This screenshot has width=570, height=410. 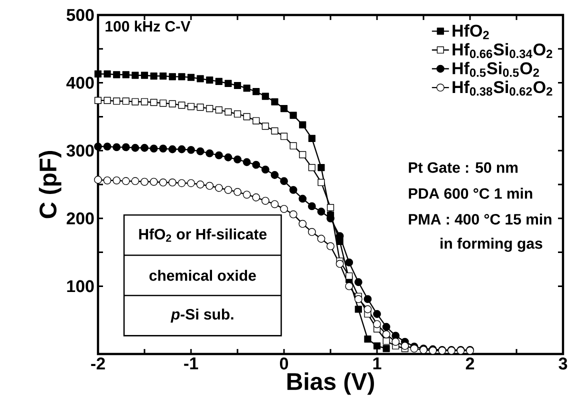 I want to click on y-tick-label: 300, so click(x=80, y=150).